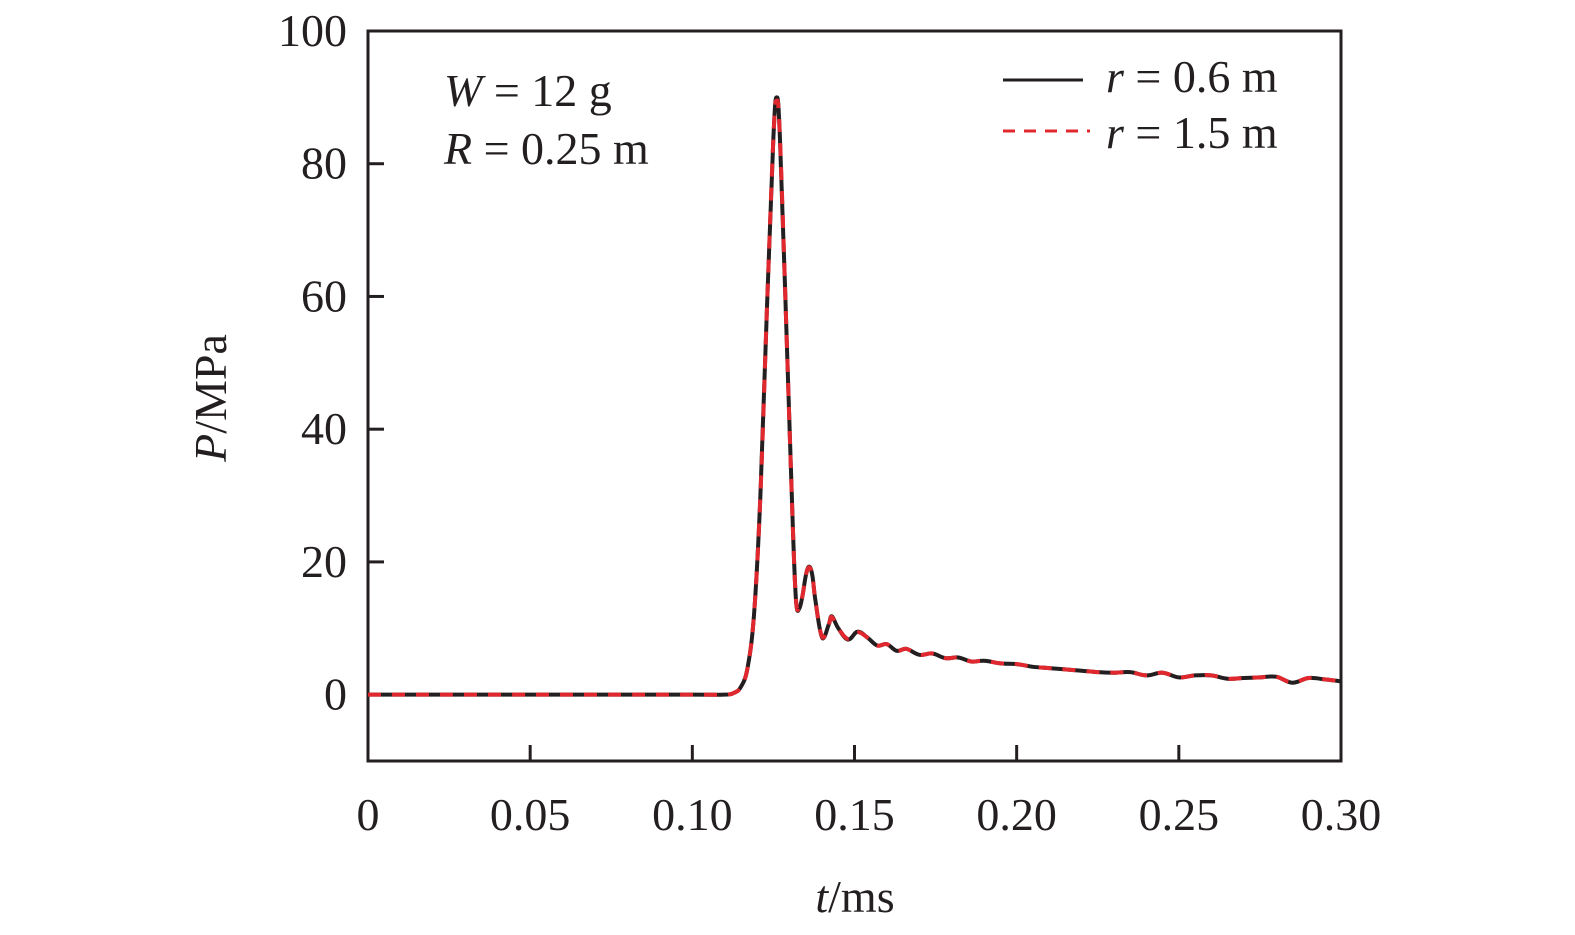 This screenshot has height=935, width=1575. What do you see at coordinates (324, 163) in the screenshot?
I see `y-tick-label: 80` at bounding box center [324, 163].